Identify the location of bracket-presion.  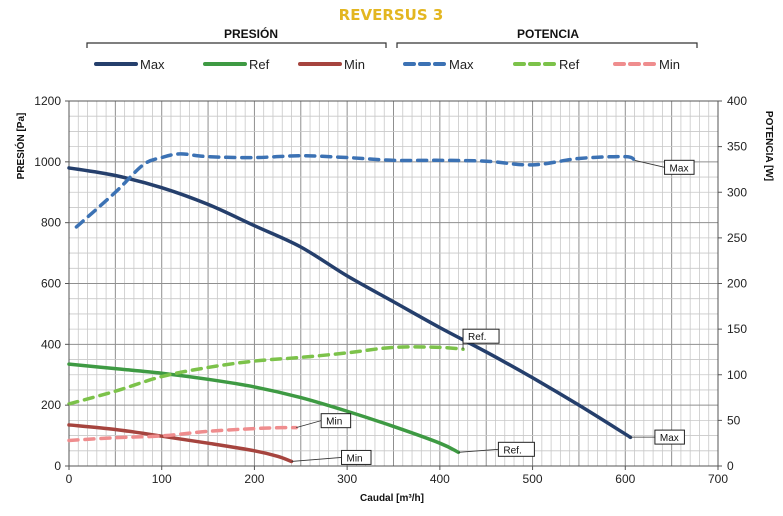
(236, 45).